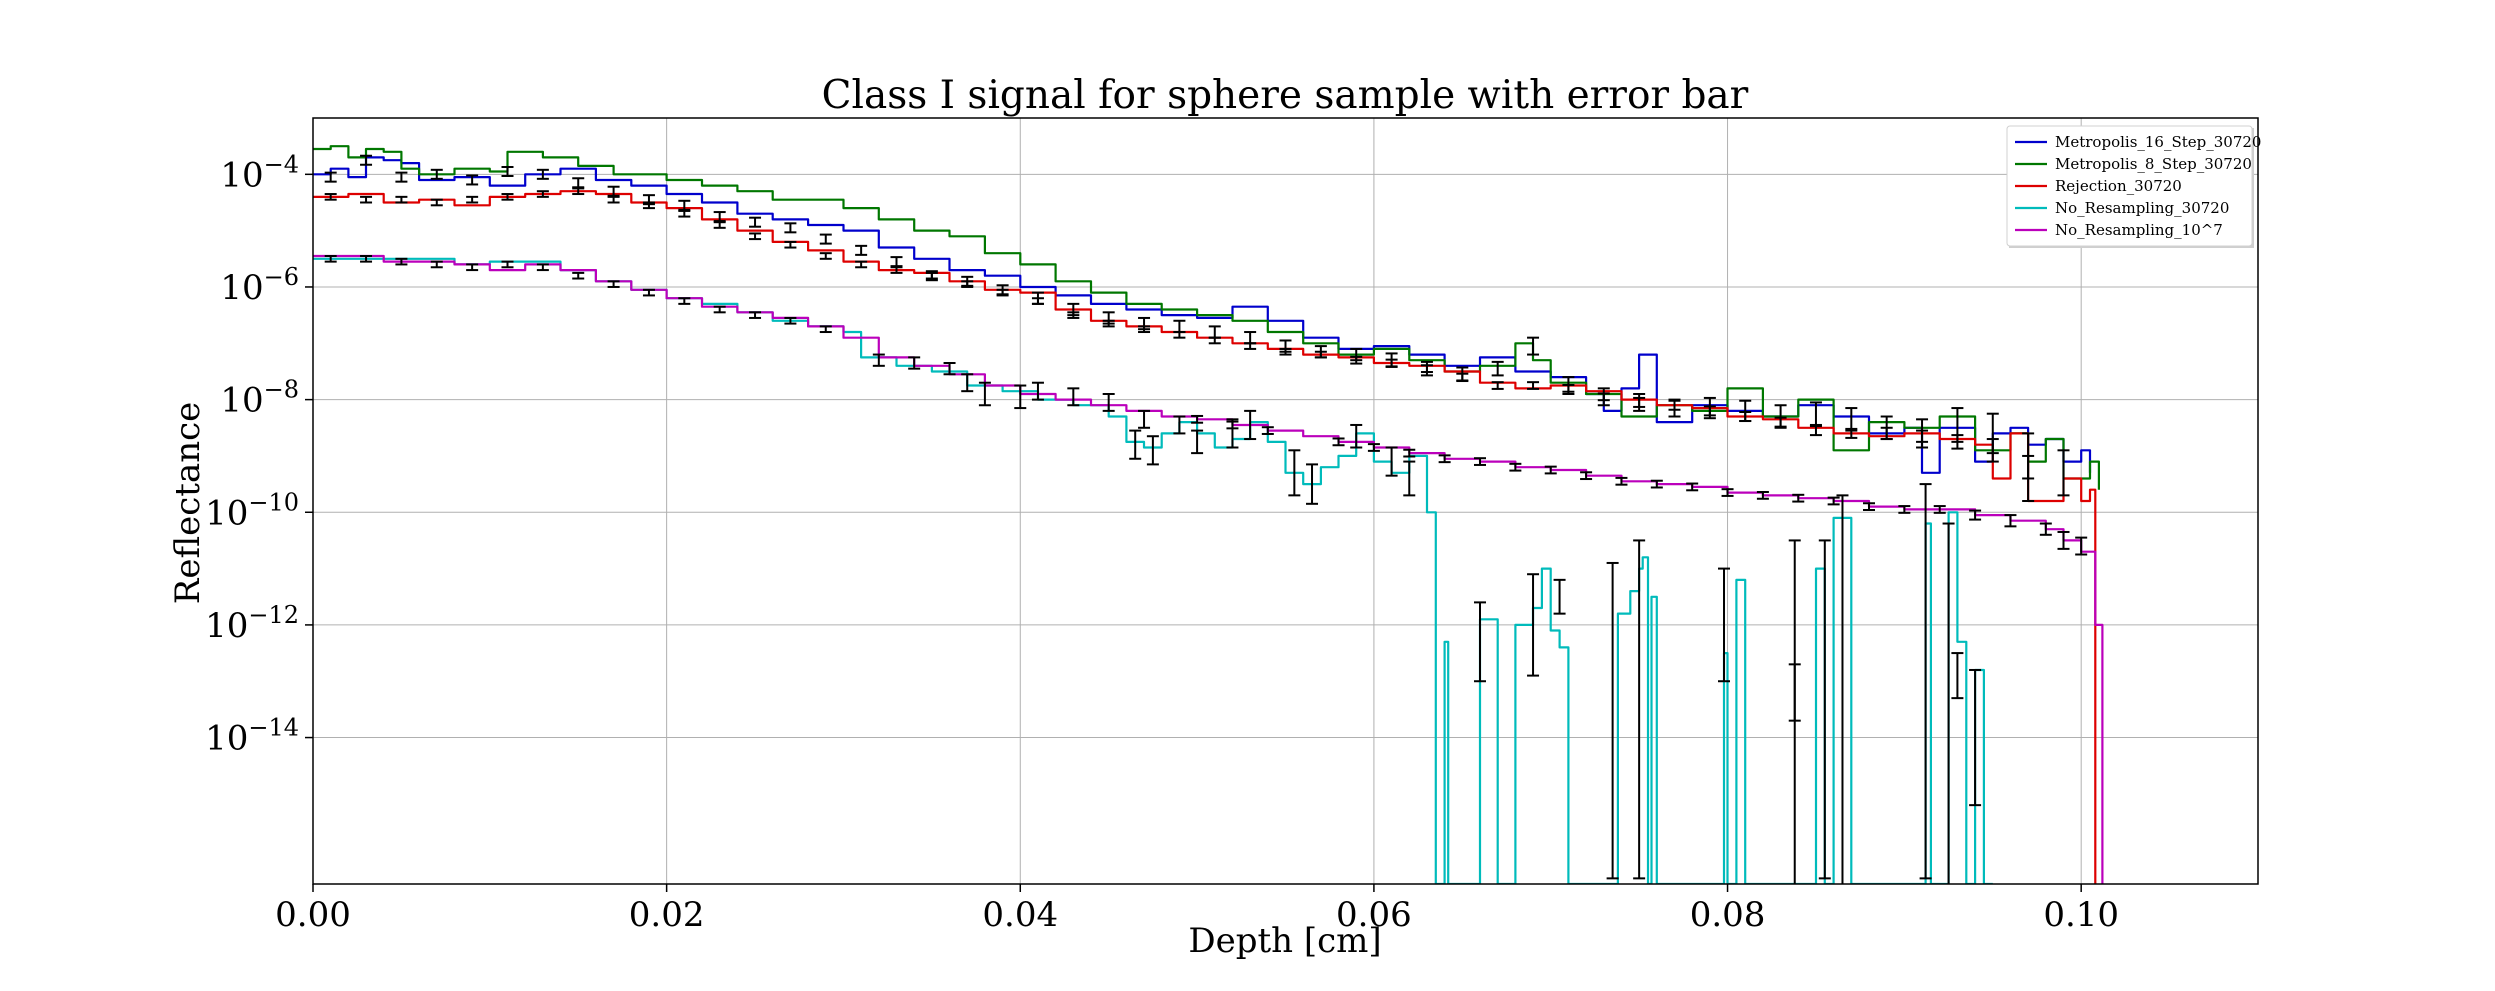 Image resolution: width=2495 pixels, height=991 pixels. What do you see at coordinates (2142, 208) in the screenshot?
I see `legend-label: No_Resampling_30720` at bounding box center [2142, 208].